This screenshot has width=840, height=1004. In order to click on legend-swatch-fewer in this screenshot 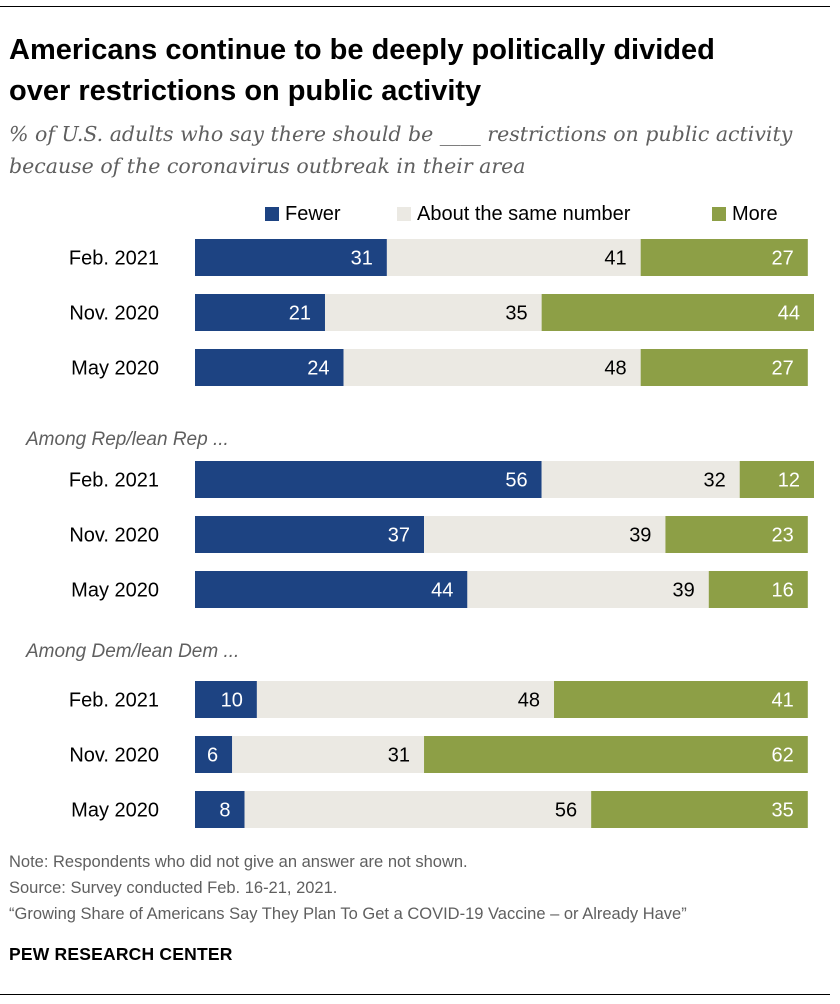, I will do `click(272, 214)`.